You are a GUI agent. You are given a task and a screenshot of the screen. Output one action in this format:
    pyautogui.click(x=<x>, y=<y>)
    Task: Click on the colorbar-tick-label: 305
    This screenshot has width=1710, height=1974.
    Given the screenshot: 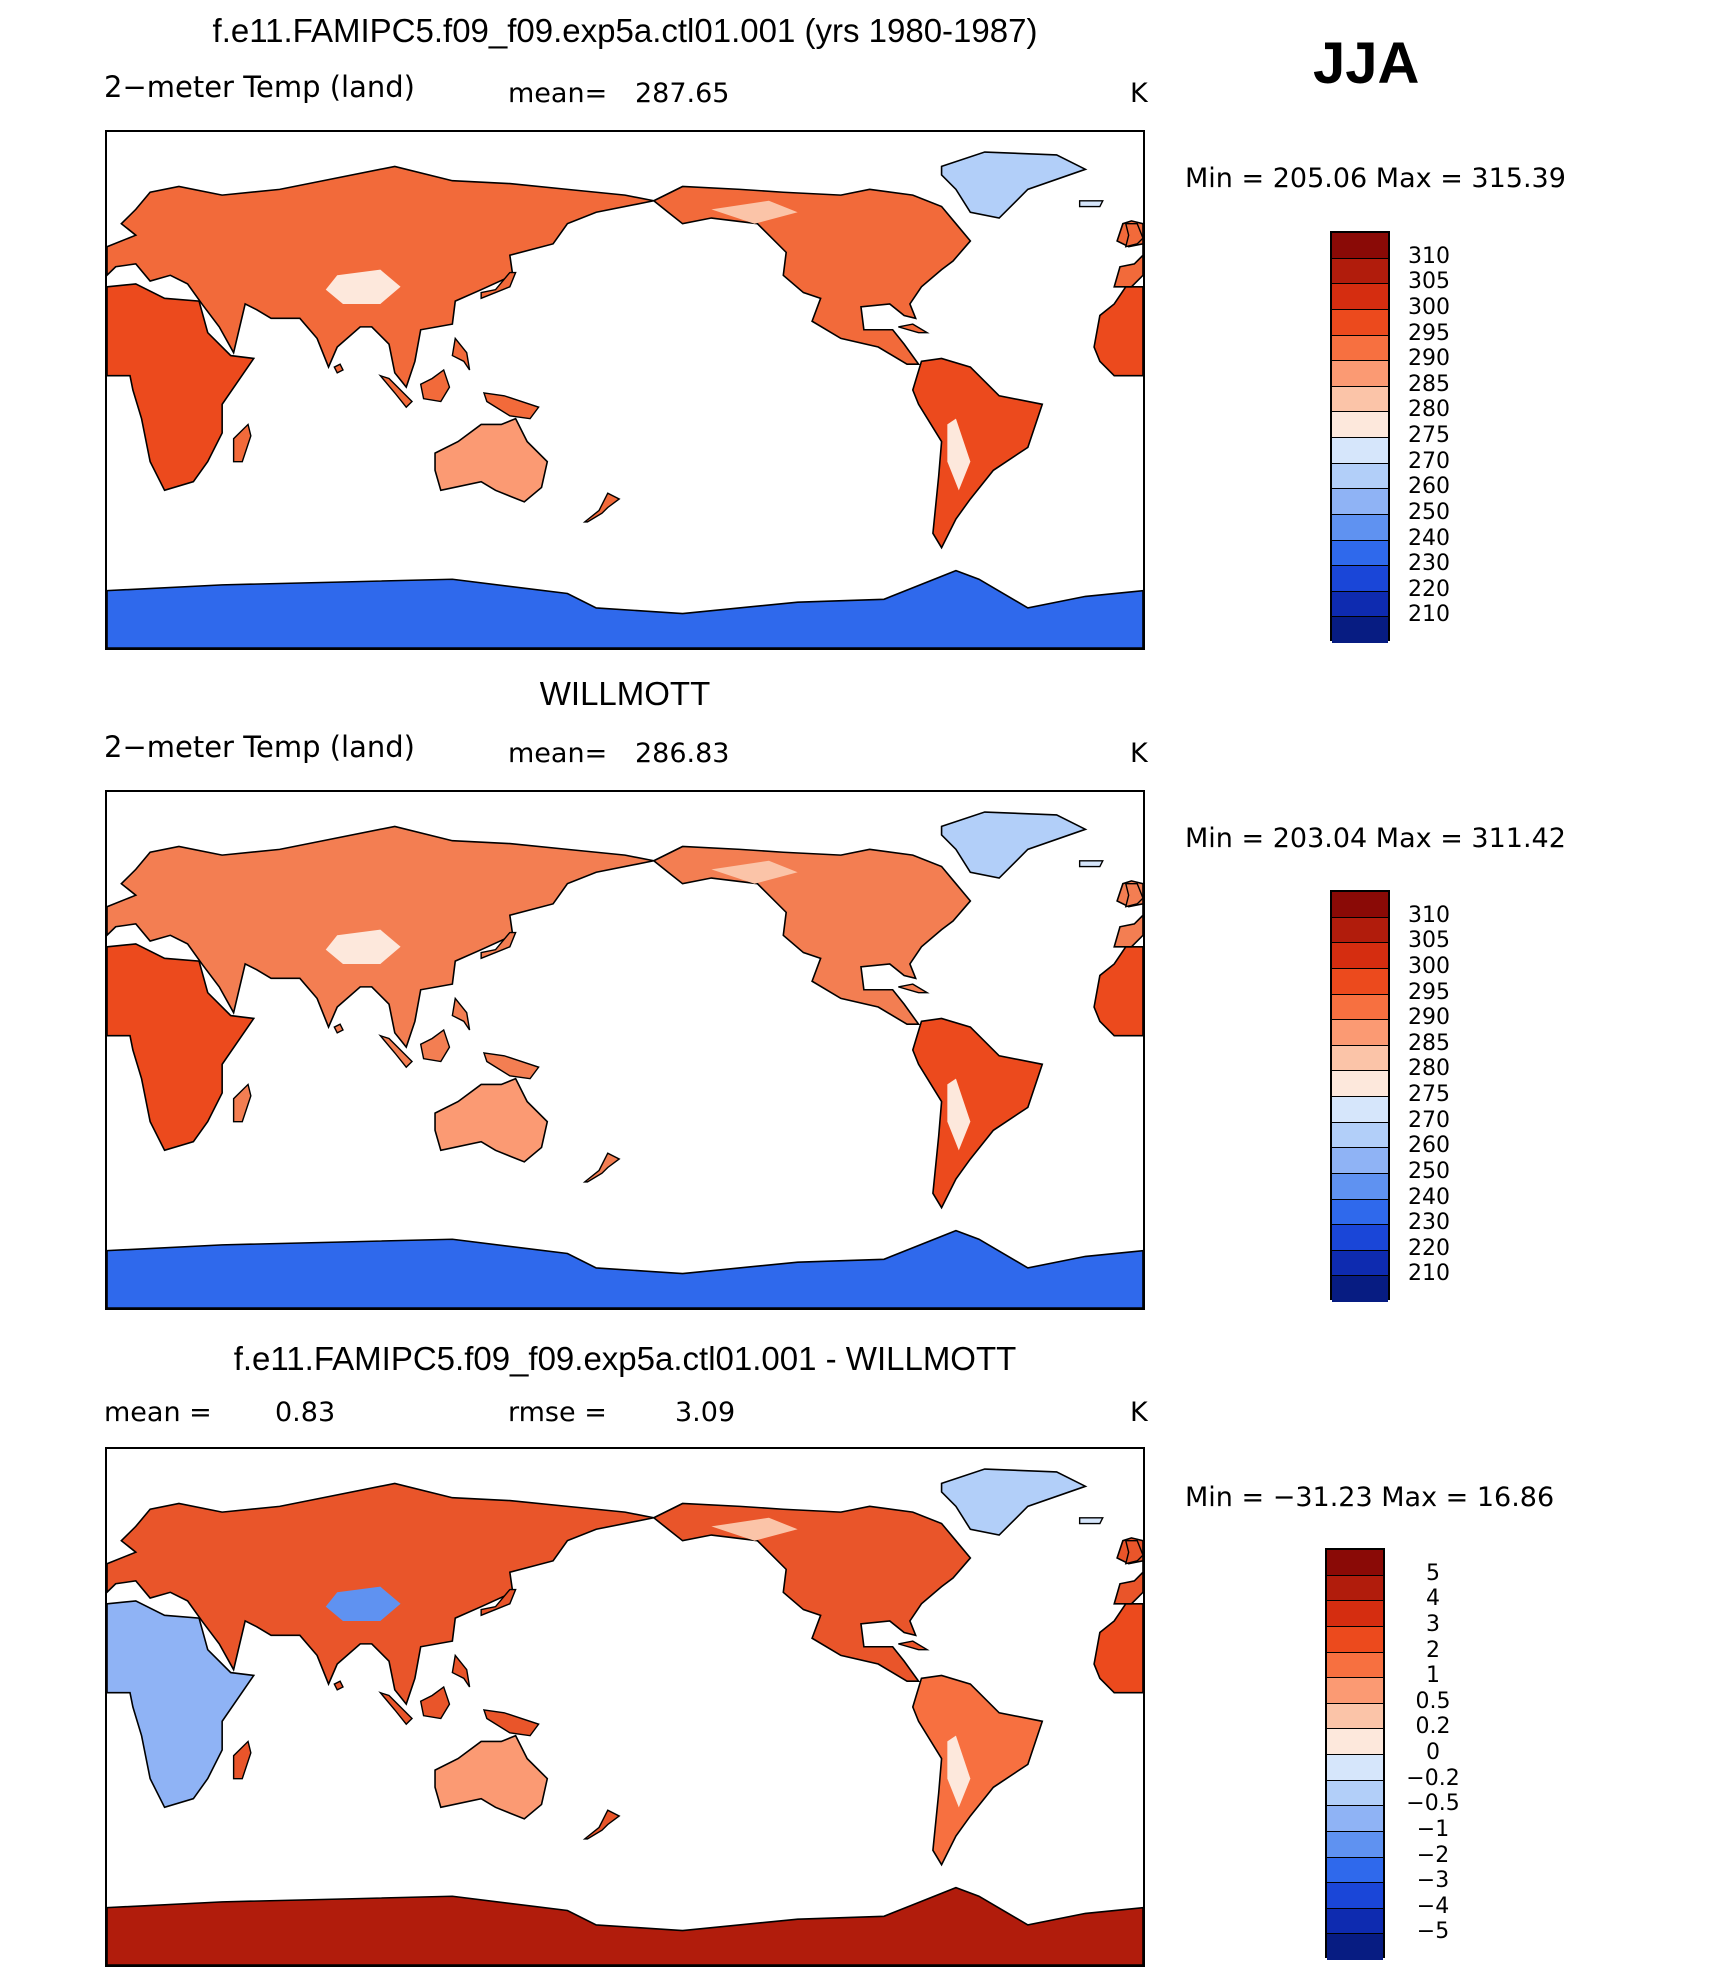 What is the action you would take?
    pyautogui.click(x=1429, y=282)
    